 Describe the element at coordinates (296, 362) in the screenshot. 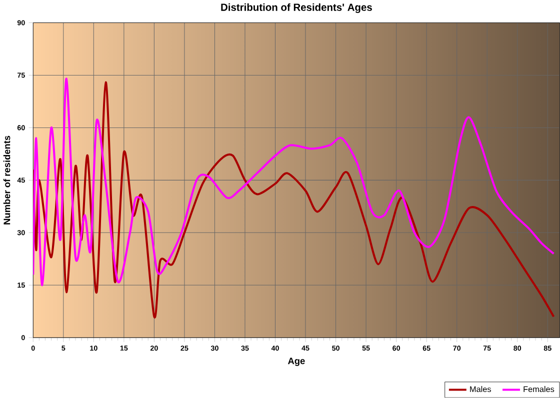

I see `x-axis-title: Age` at that location.